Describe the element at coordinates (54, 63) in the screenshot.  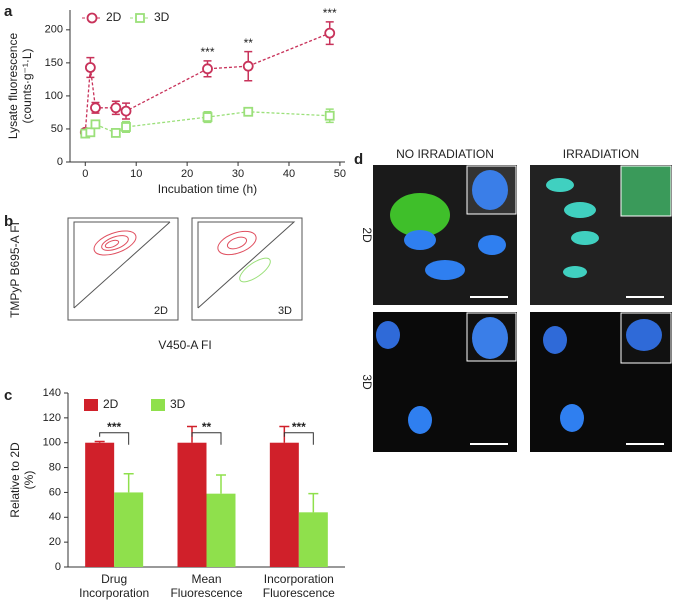
I see `y-tick-label: 150` at that location.